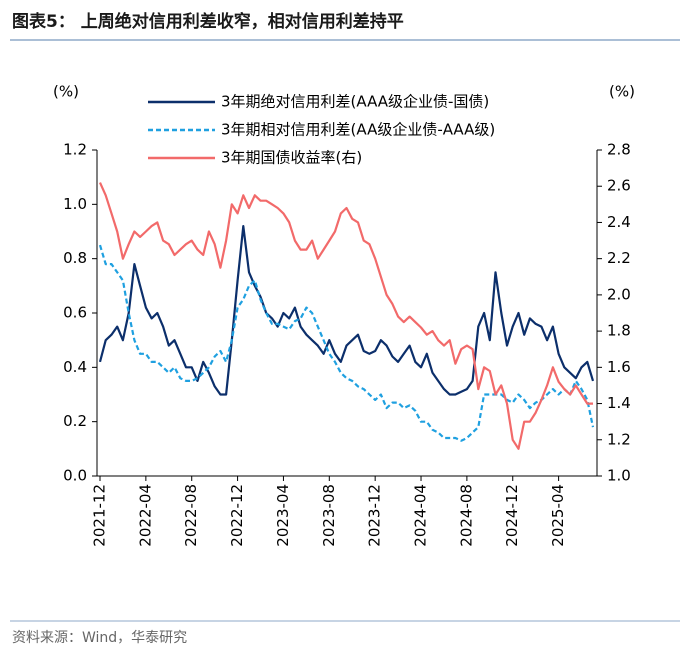  What do you see at coordinates (619, 331) in the screenshot?
I see `y2-tick-label: 1.8` at bounding box center [619, 331].